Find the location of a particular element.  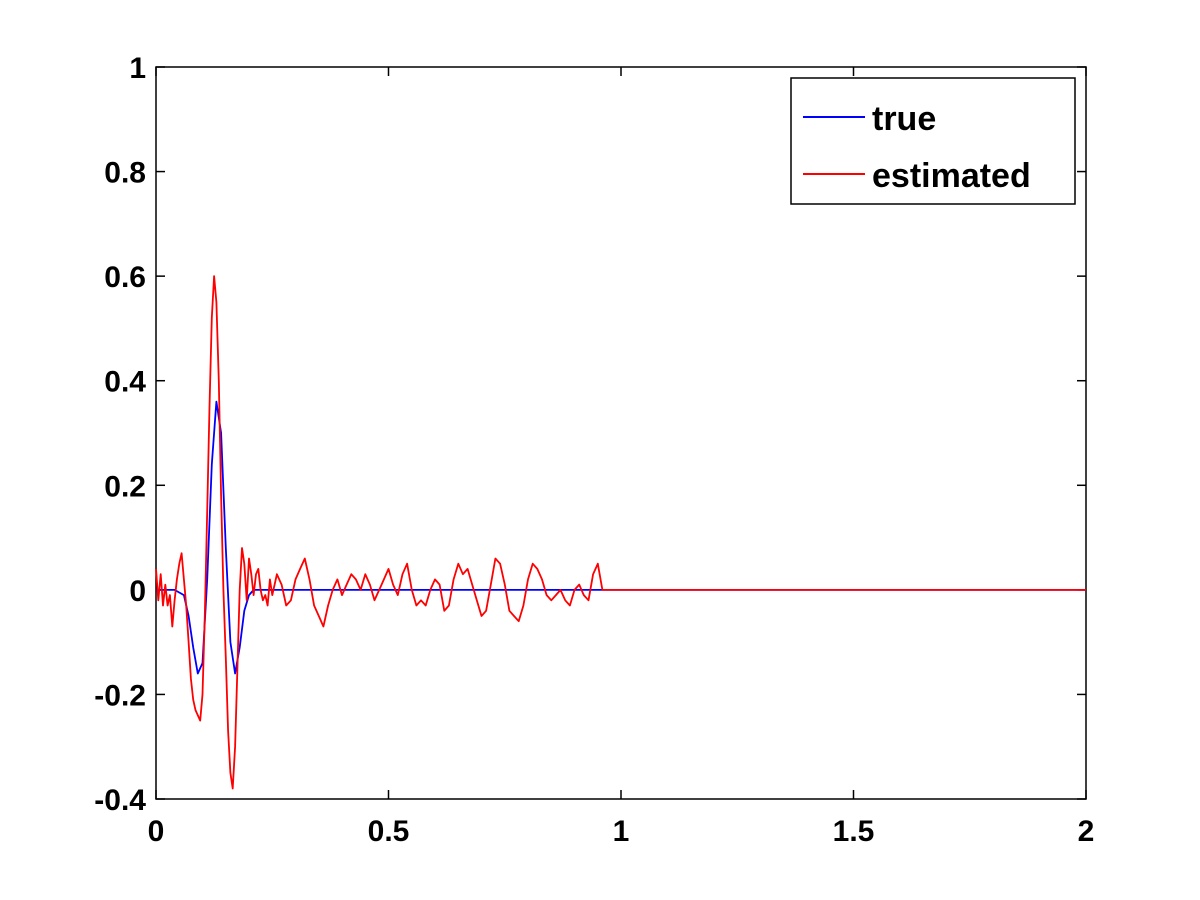

legend-label-true: true is located at coordinates (904, 119).